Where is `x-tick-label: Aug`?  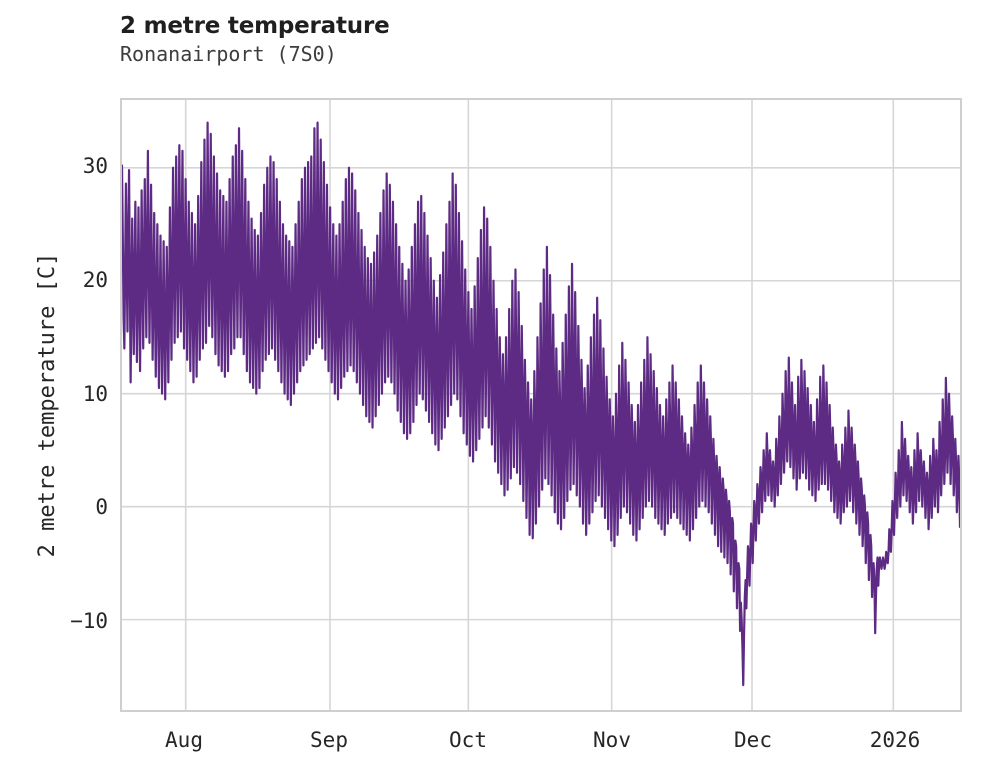
x-tick-label: Aug is located at coordinates (184, 740).